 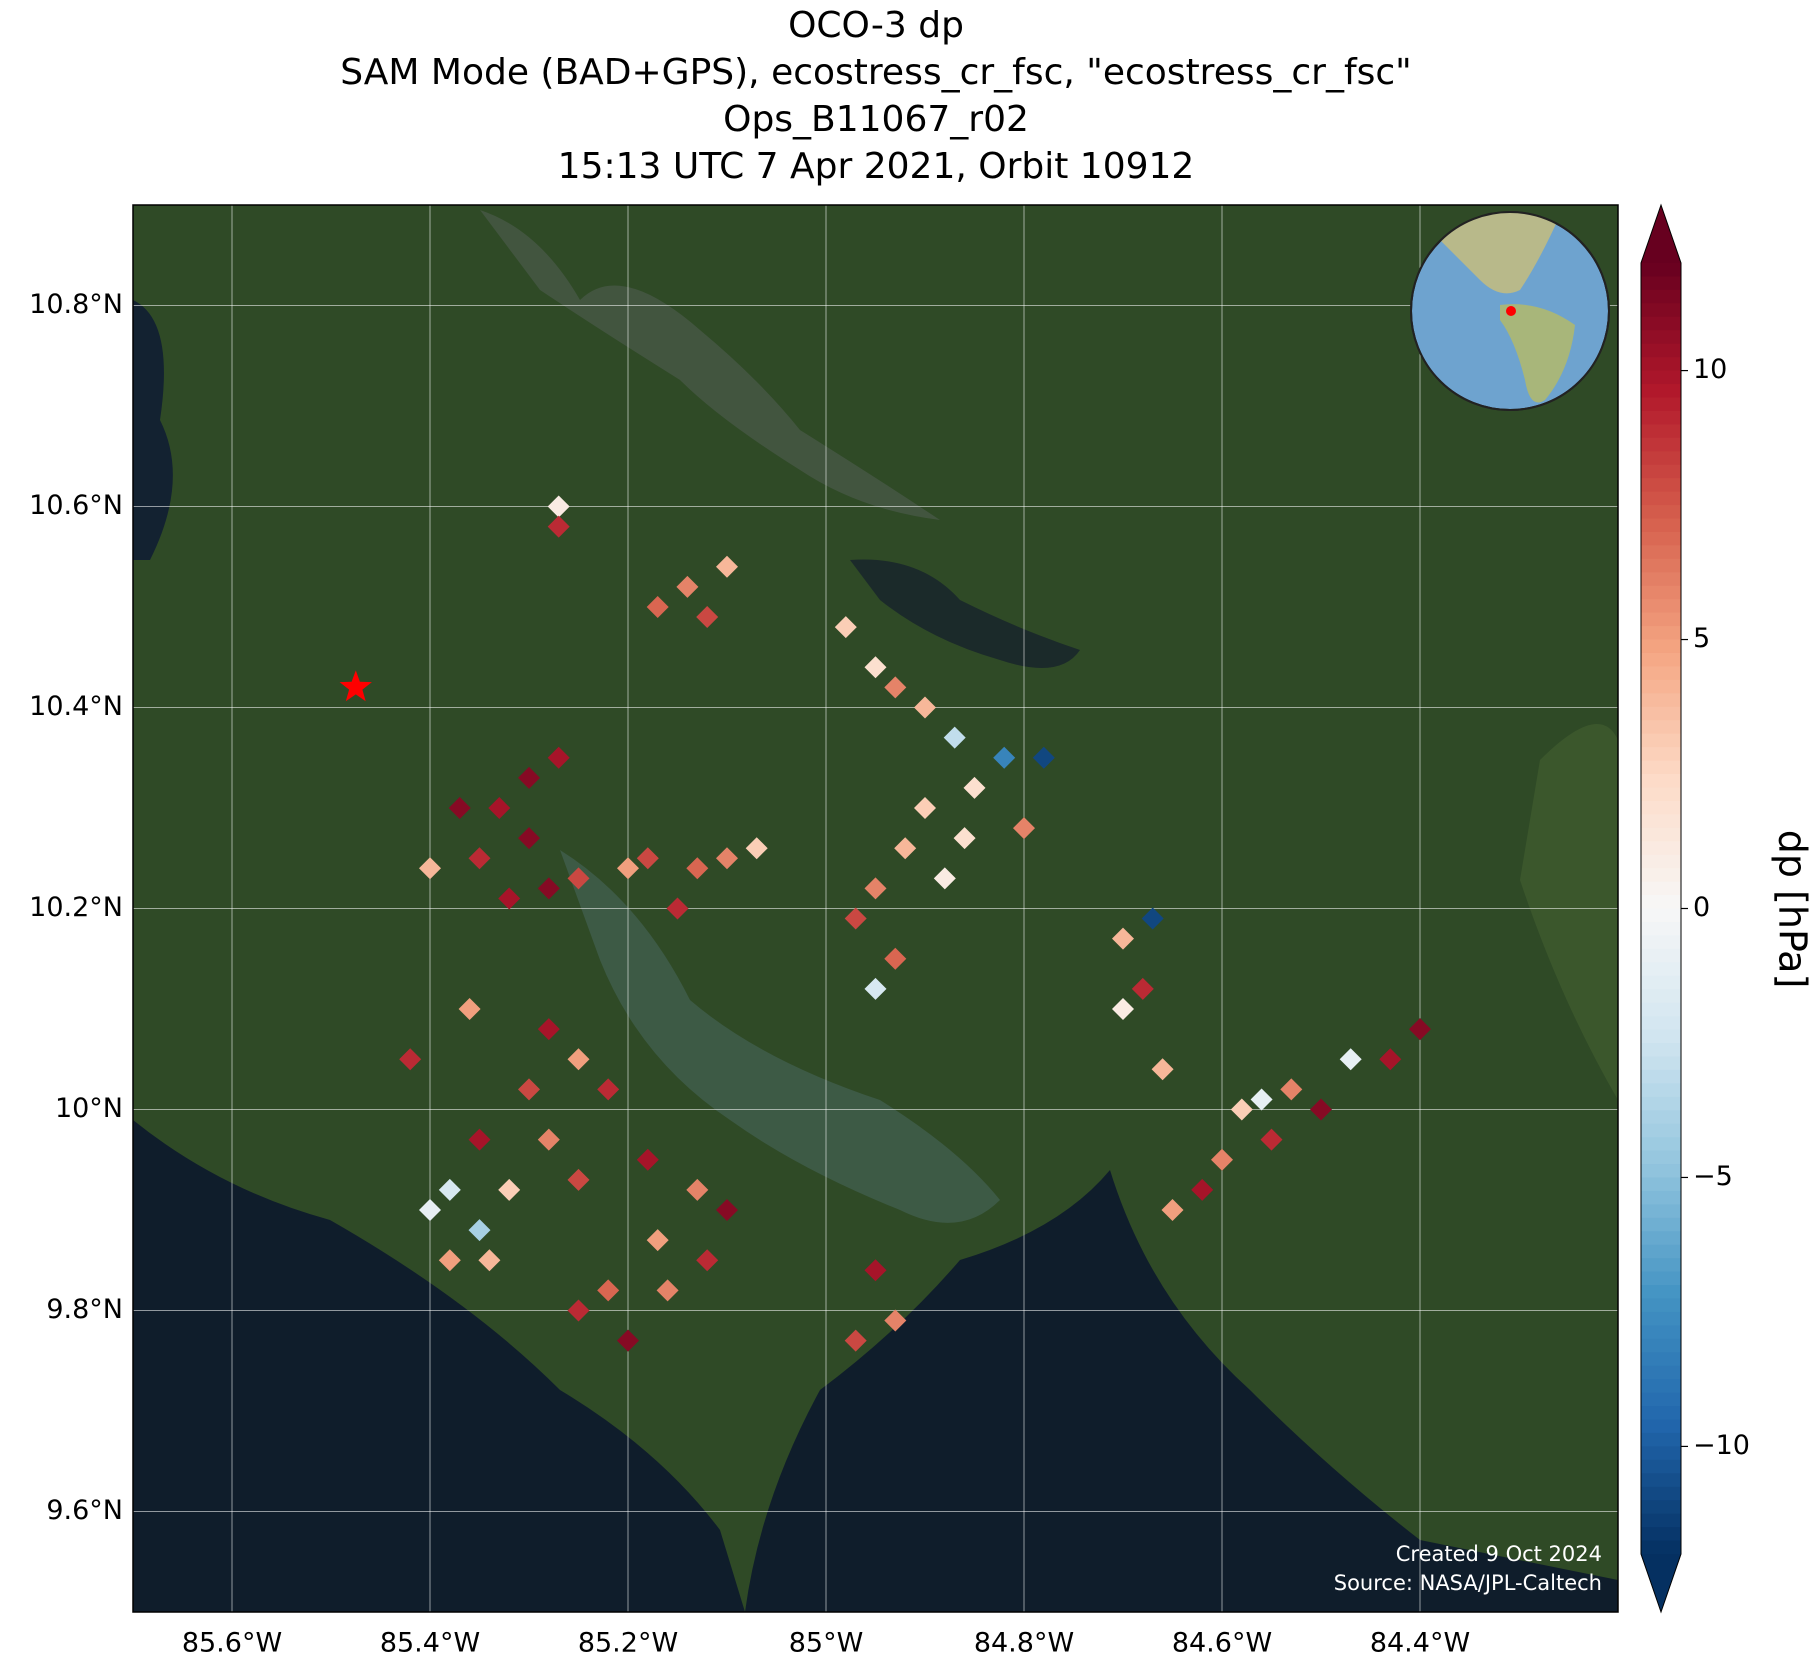 I want to click on globe-site, so click(x=1511, y=311).